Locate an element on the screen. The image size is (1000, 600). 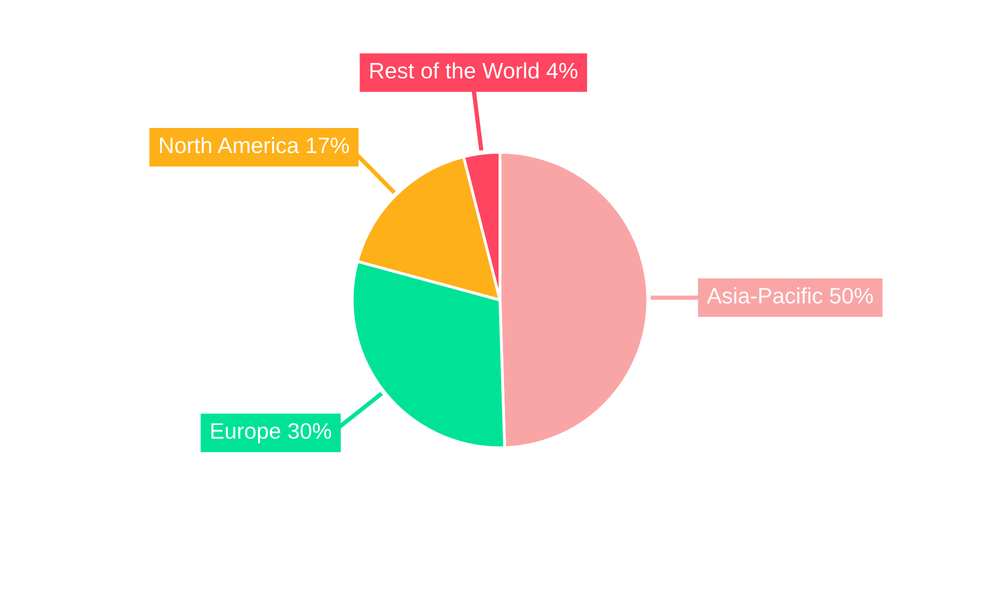
slice-label: North America 17% is located at coordinates (254, 145).